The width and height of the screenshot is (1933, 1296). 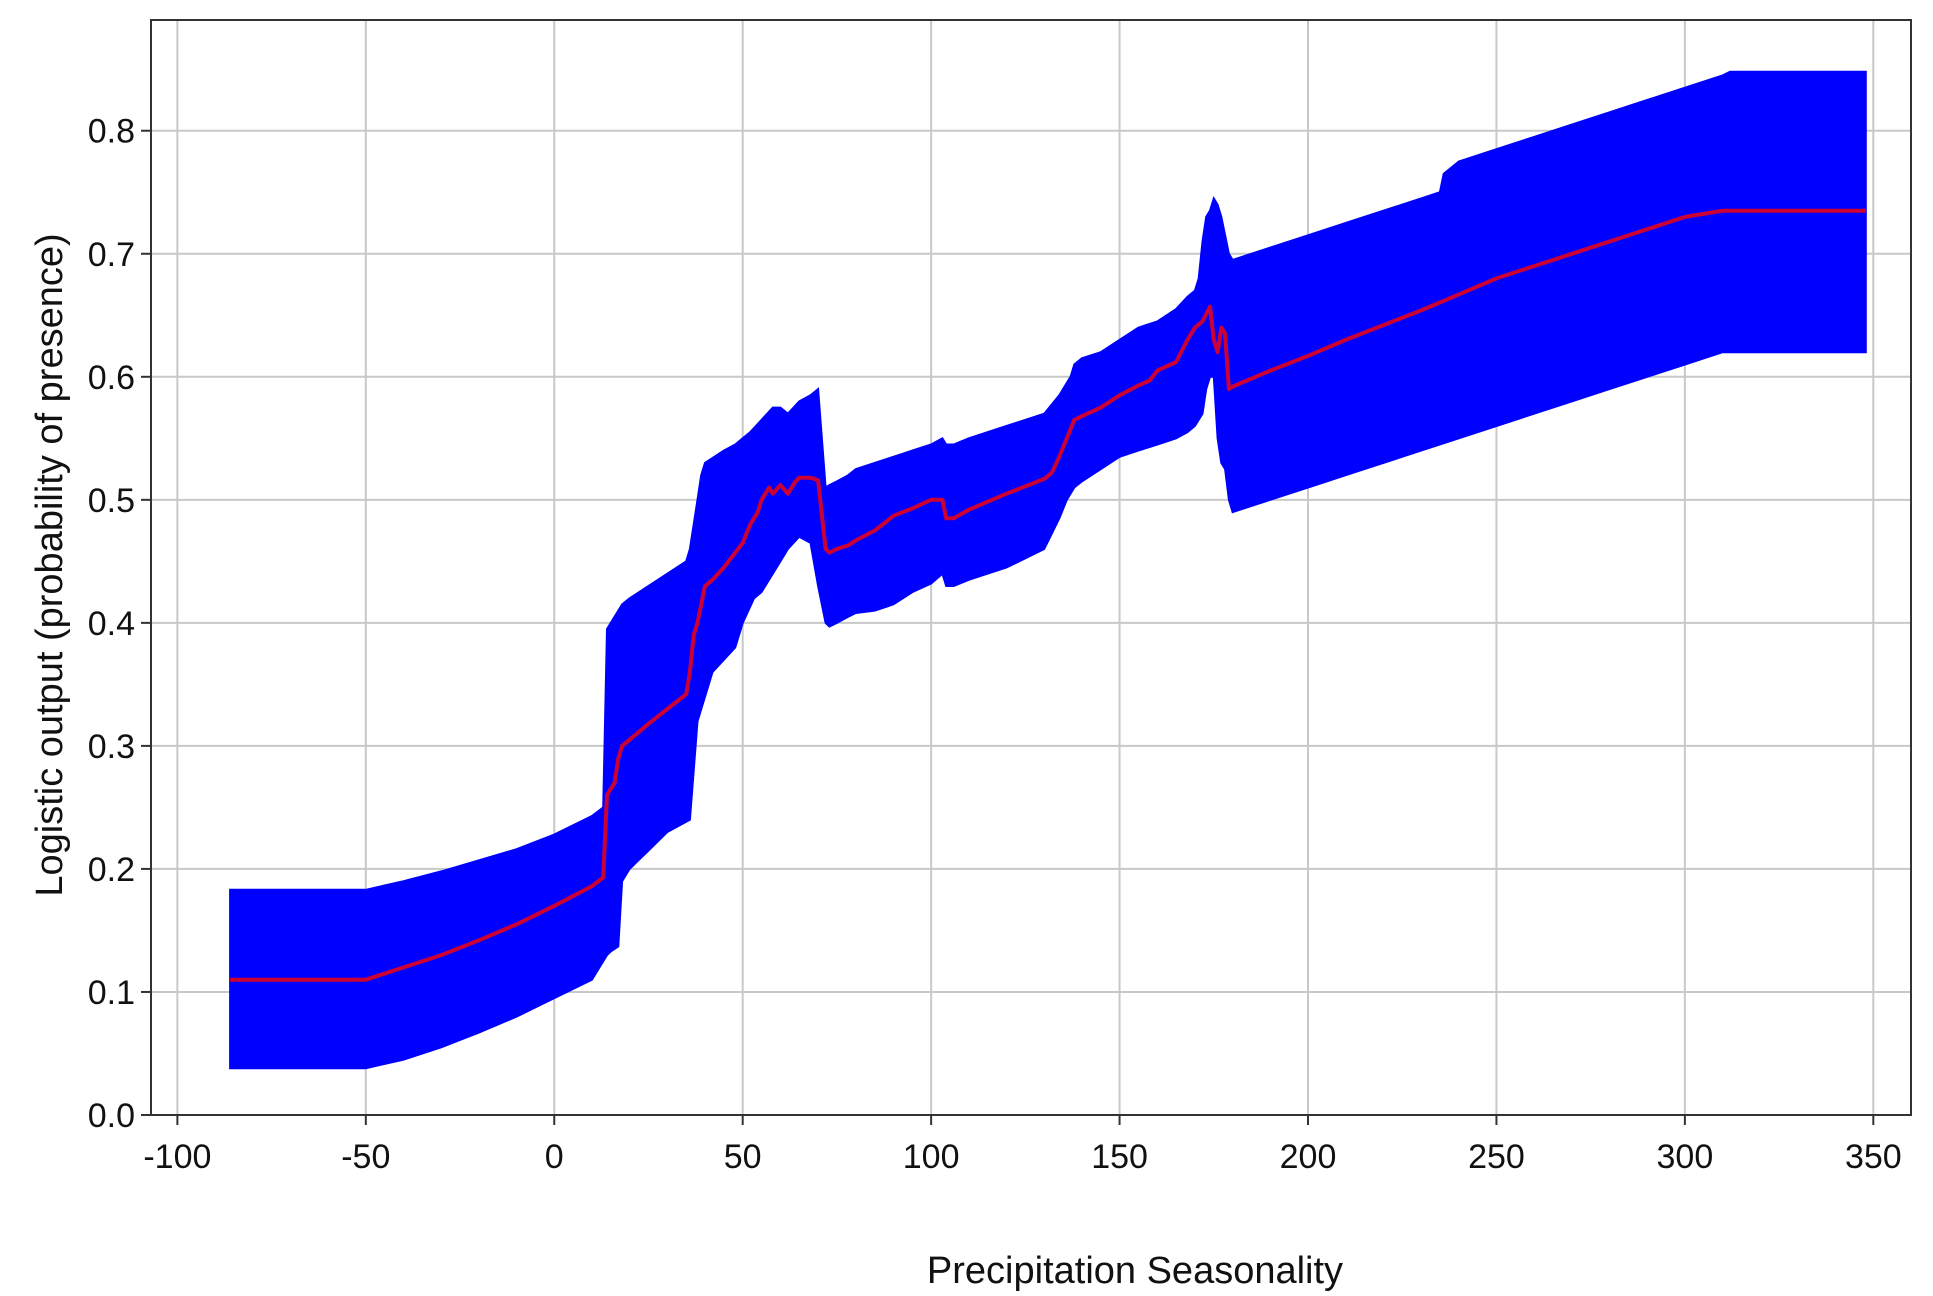 I want to click on y-tick-label-3: 0.3, so click(x=111, y=747).